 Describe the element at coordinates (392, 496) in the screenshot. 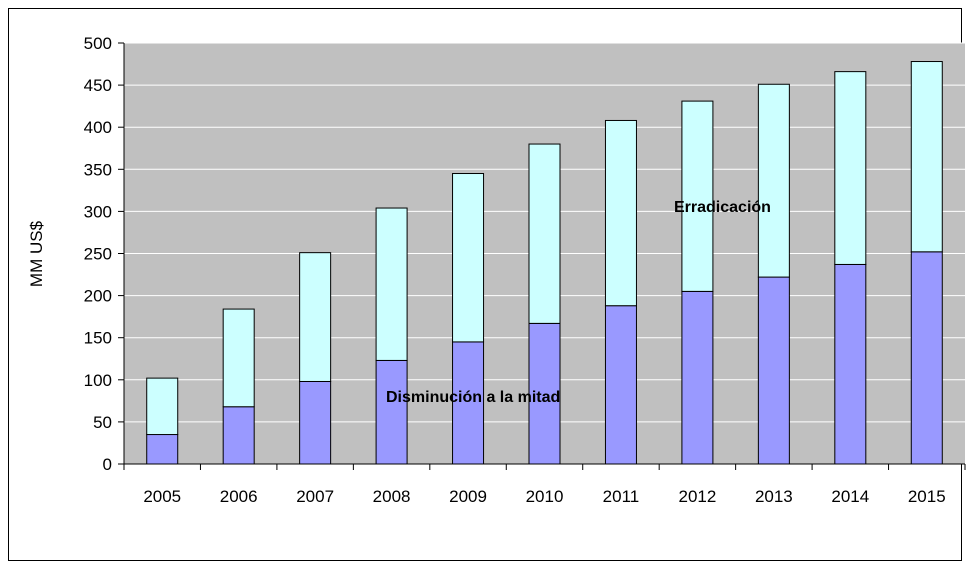

I see `x-tick-label-2008: 2008` at that location.